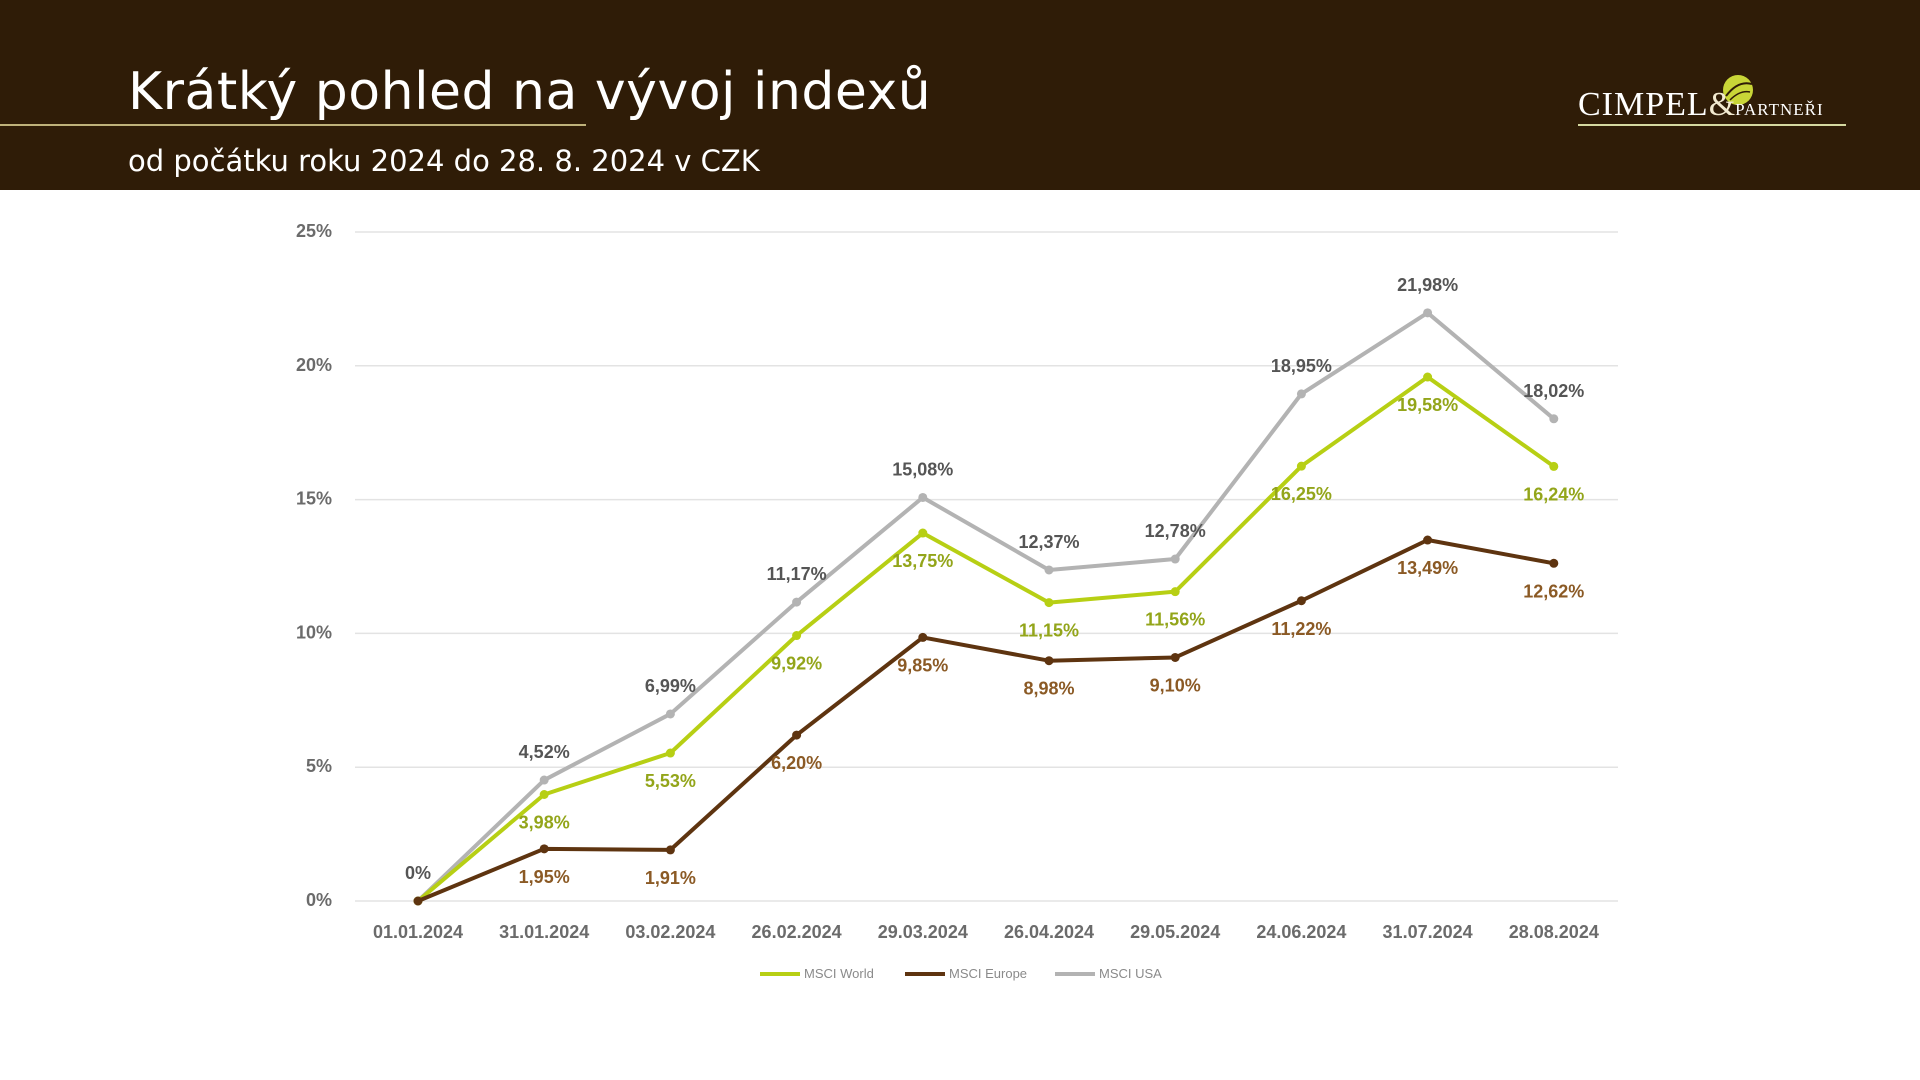  Describe the element at coordinates (1048, 689) in the screenshot. I see `data-label-europe: 8,98%` at that location.